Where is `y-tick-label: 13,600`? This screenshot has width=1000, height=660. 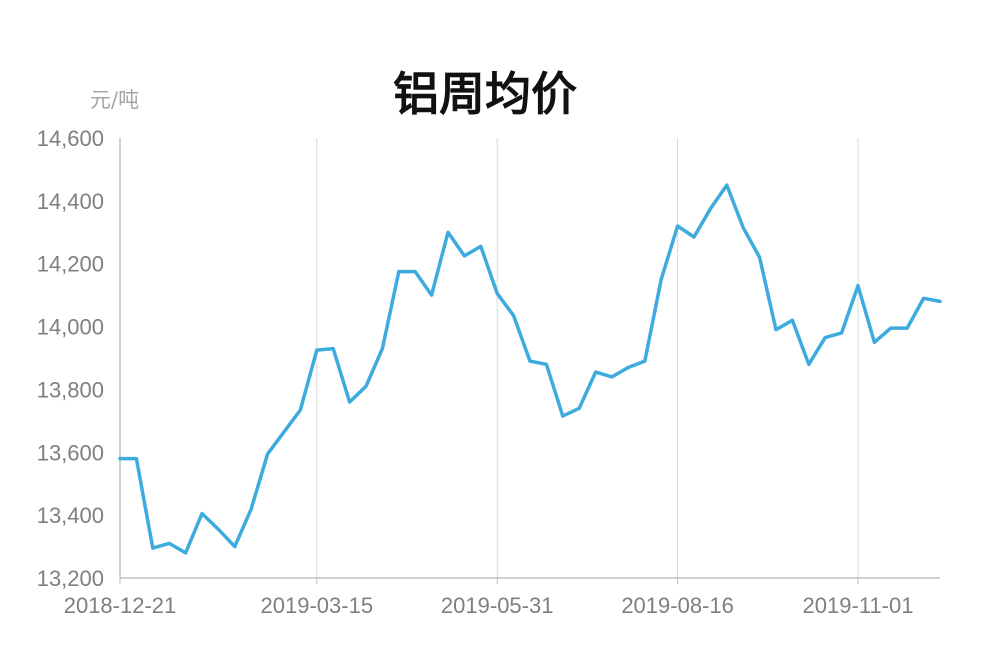
y-tick-label: 13,600 is located at coordinates (70, 452).